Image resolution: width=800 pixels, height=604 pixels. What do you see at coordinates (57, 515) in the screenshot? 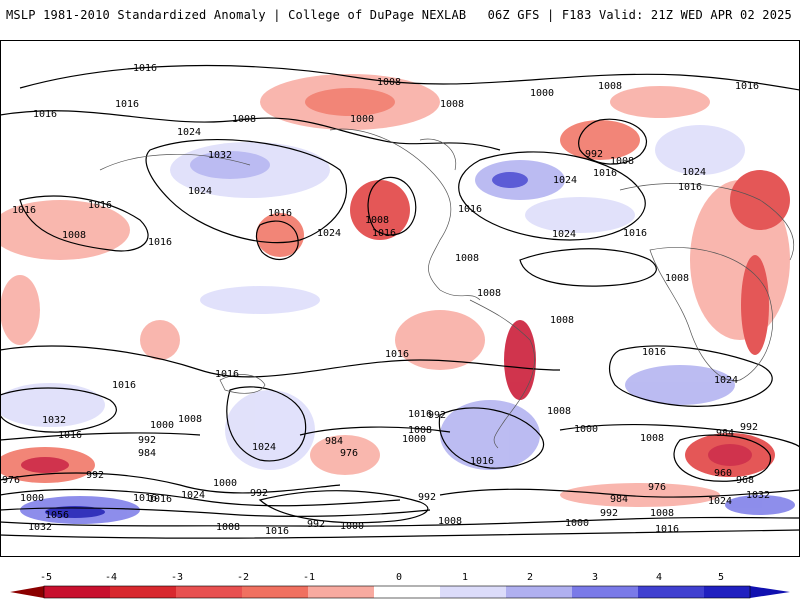
I see `isobar-label: 1056` at bounding box center [57, 515].